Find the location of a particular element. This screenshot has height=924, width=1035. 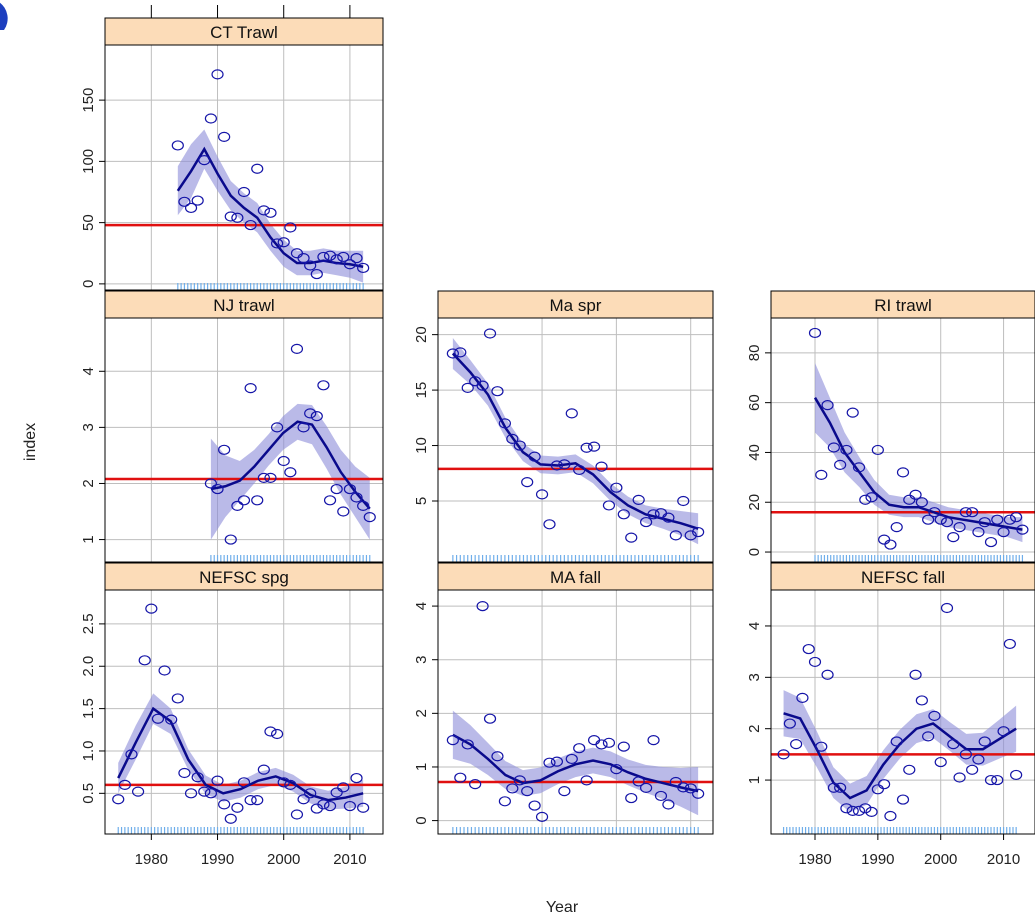

strip-title: NEFSC spg is located at coordinates (244, 577).